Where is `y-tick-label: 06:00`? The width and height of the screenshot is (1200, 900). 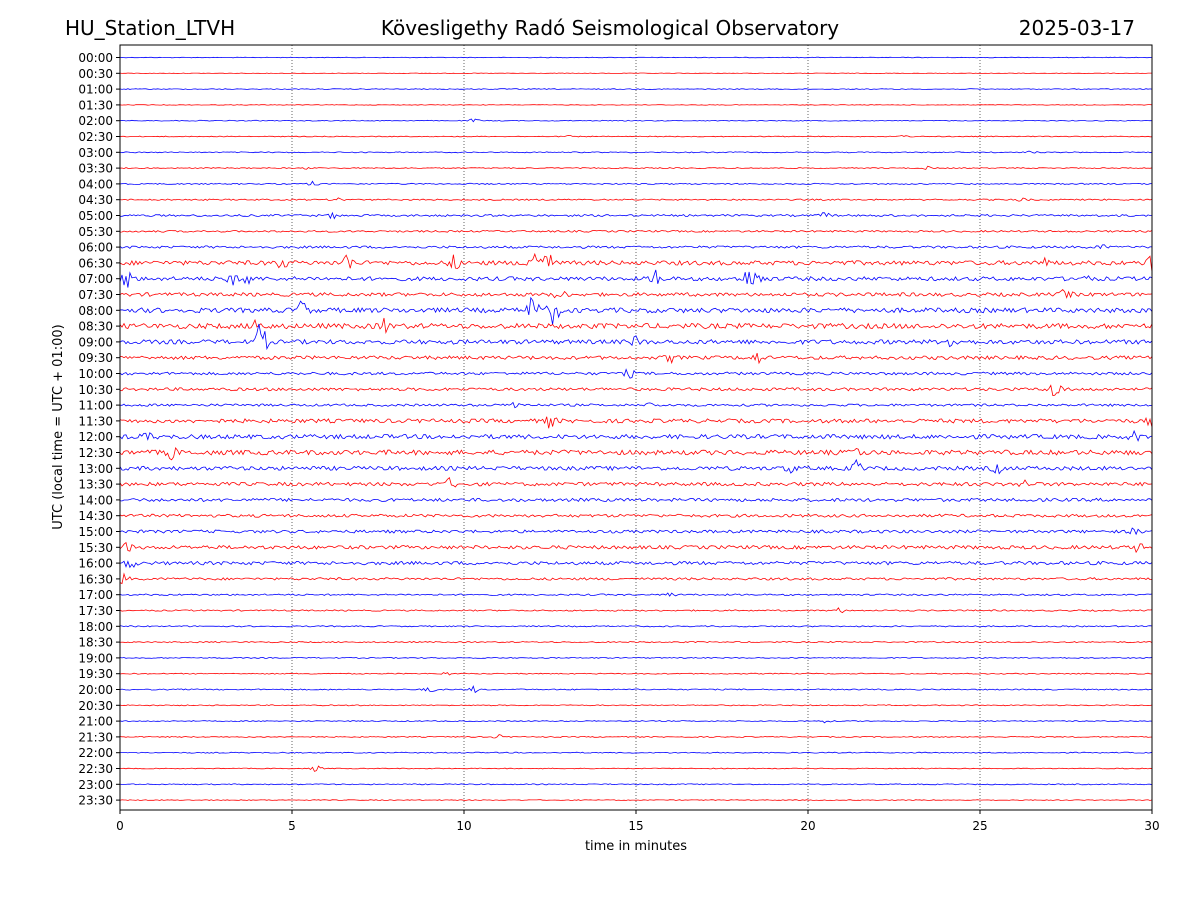
y-tick-label: 06:00 is located at coordinates (95, 248).